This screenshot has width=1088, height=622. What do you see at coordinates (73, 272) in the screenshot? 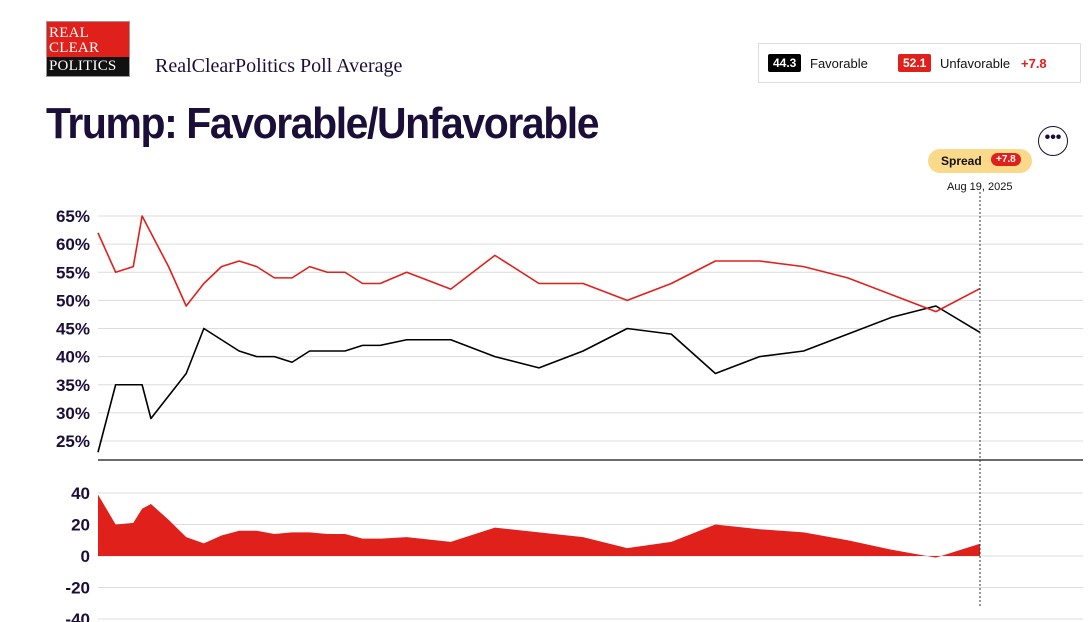
I see `main-ytick-label: 55%` at bounding box center [73, 272].